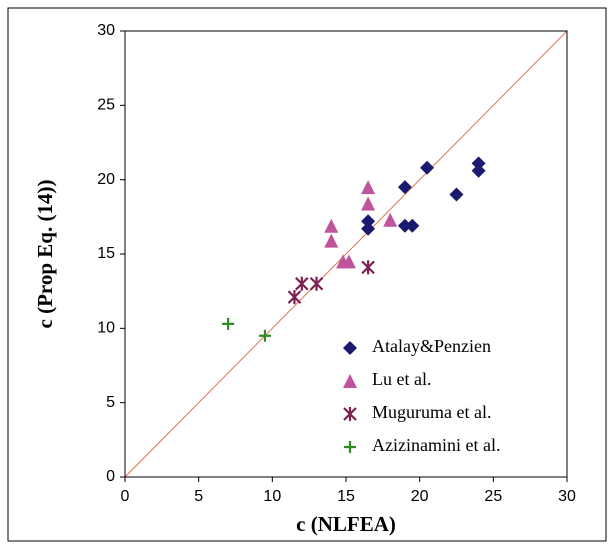 The height and width of the screenshot is (550, 615). Describe the element at coordinates (110, 402) in the screenshot. I see `y-tick-label: 5` at that location.